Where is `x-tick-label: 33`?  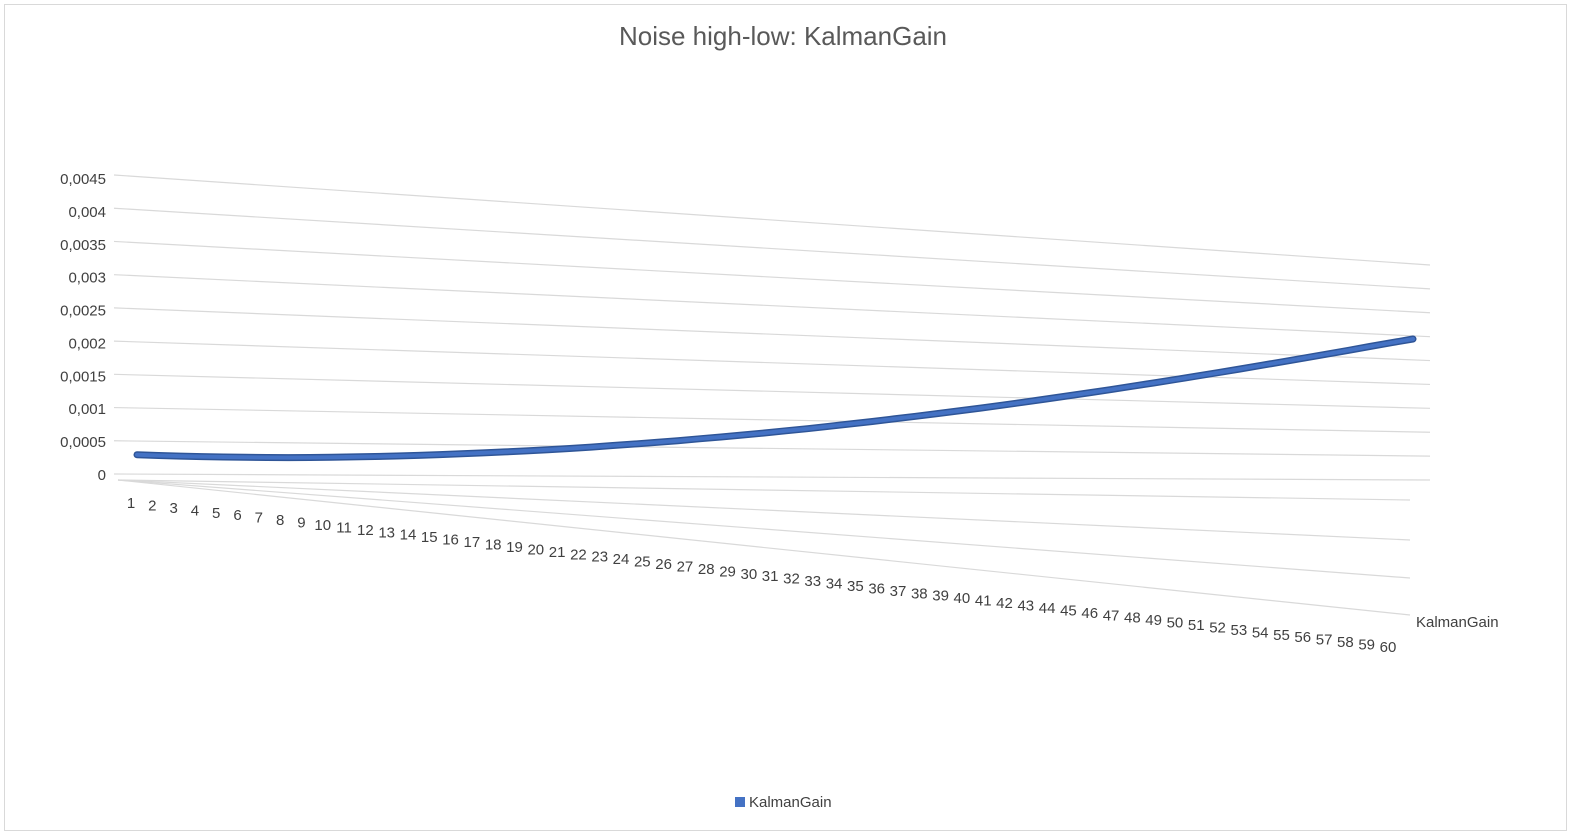 x-tick-label: 33 is located at coordinates (812, 581).